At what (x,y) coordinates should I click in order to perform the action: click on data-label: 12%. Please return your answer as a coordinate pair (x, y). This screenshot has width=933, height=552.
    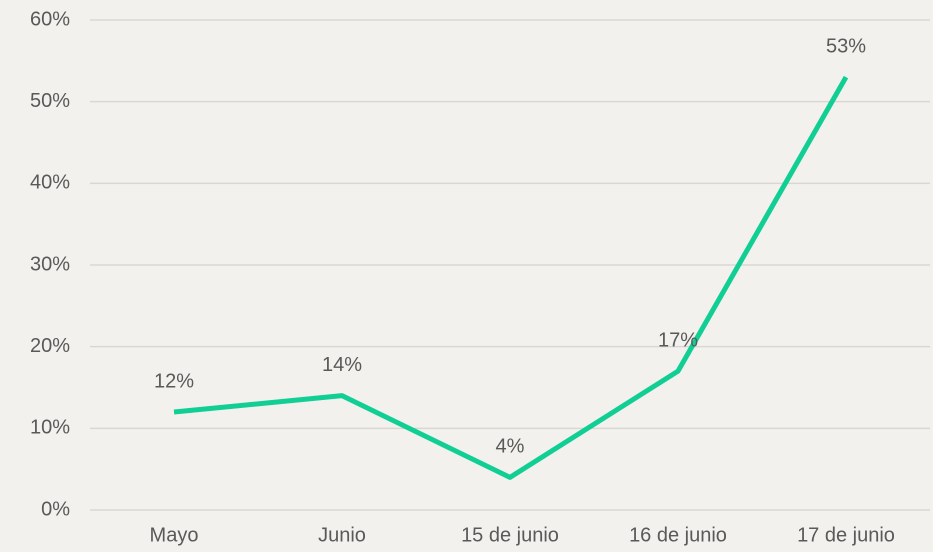
    Looking at the image, I should click on (174, 381).